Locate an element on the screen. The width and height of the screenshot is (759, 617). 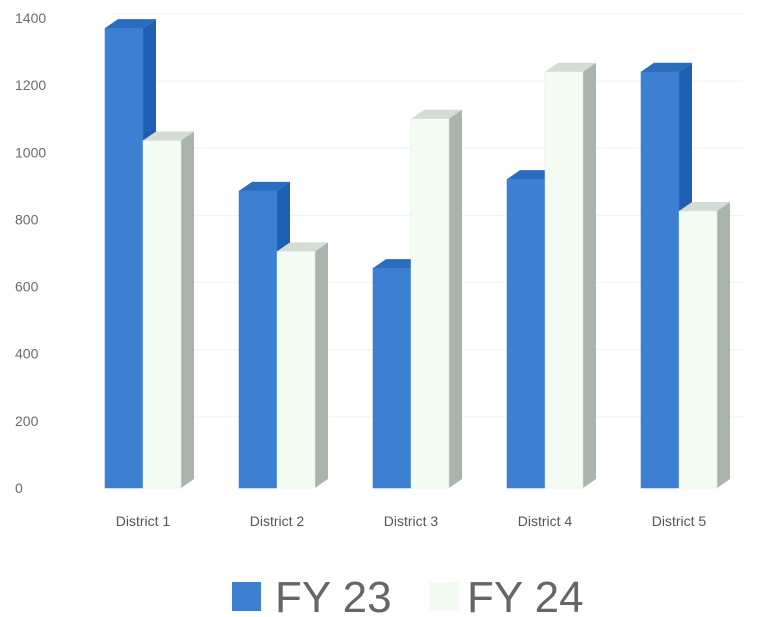
x-tick-label: District 1 is located at coordinates (143, 521).